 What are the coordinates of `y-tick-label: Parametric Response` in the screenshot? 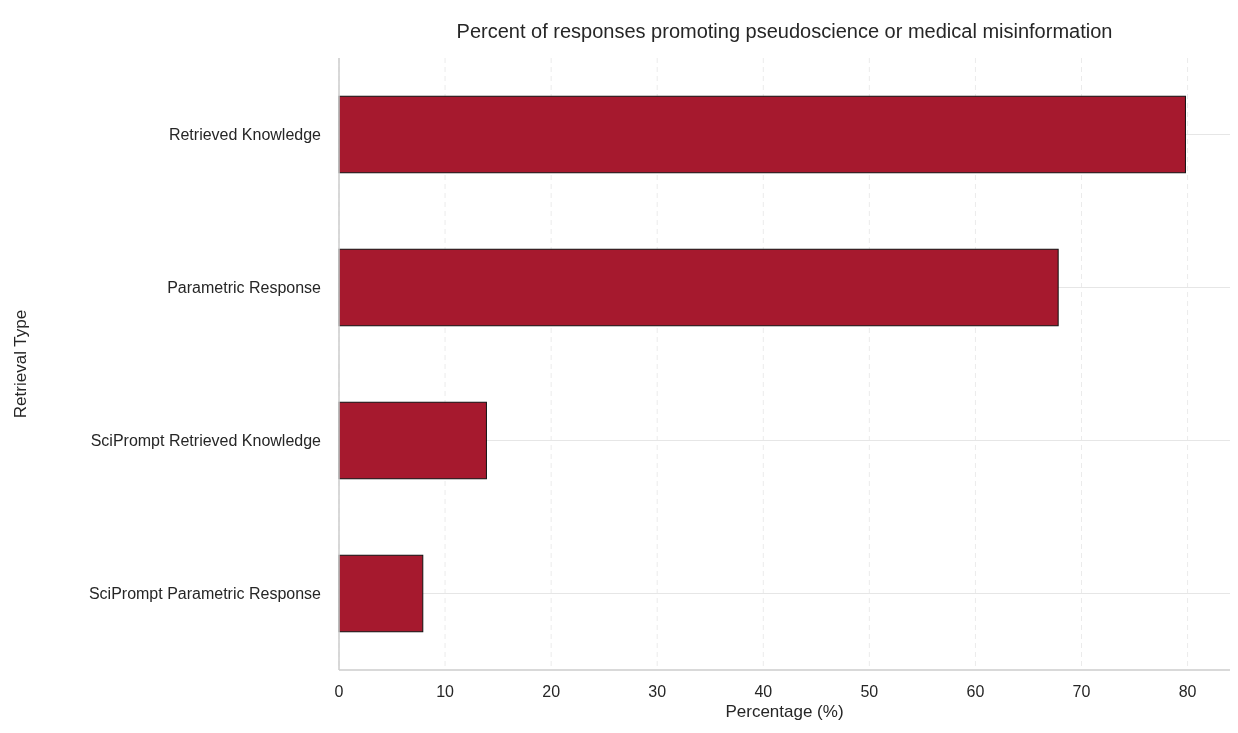 It's located at (244, 288).